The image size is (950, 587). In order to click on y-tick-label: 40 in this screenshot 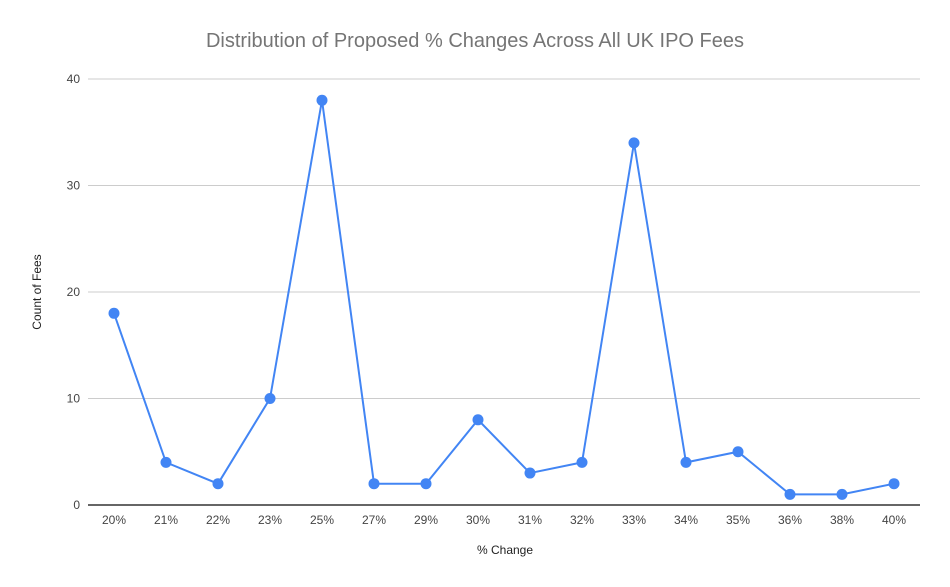, I will do `click(74, 79)`.